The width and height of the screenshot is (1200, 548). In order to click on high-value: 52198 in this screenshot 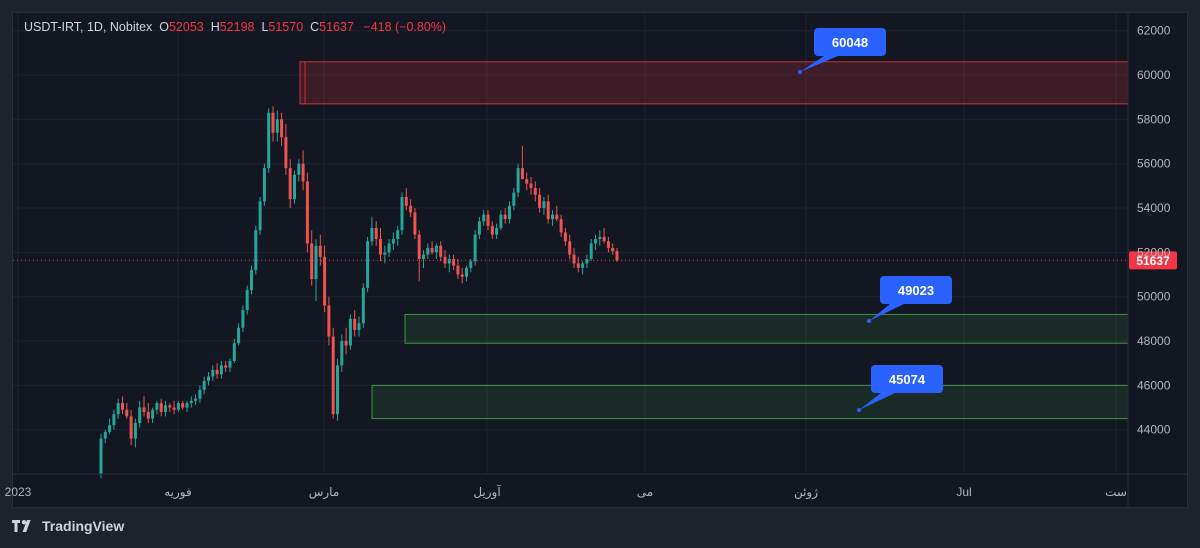, I will do `click(237, 27)`.